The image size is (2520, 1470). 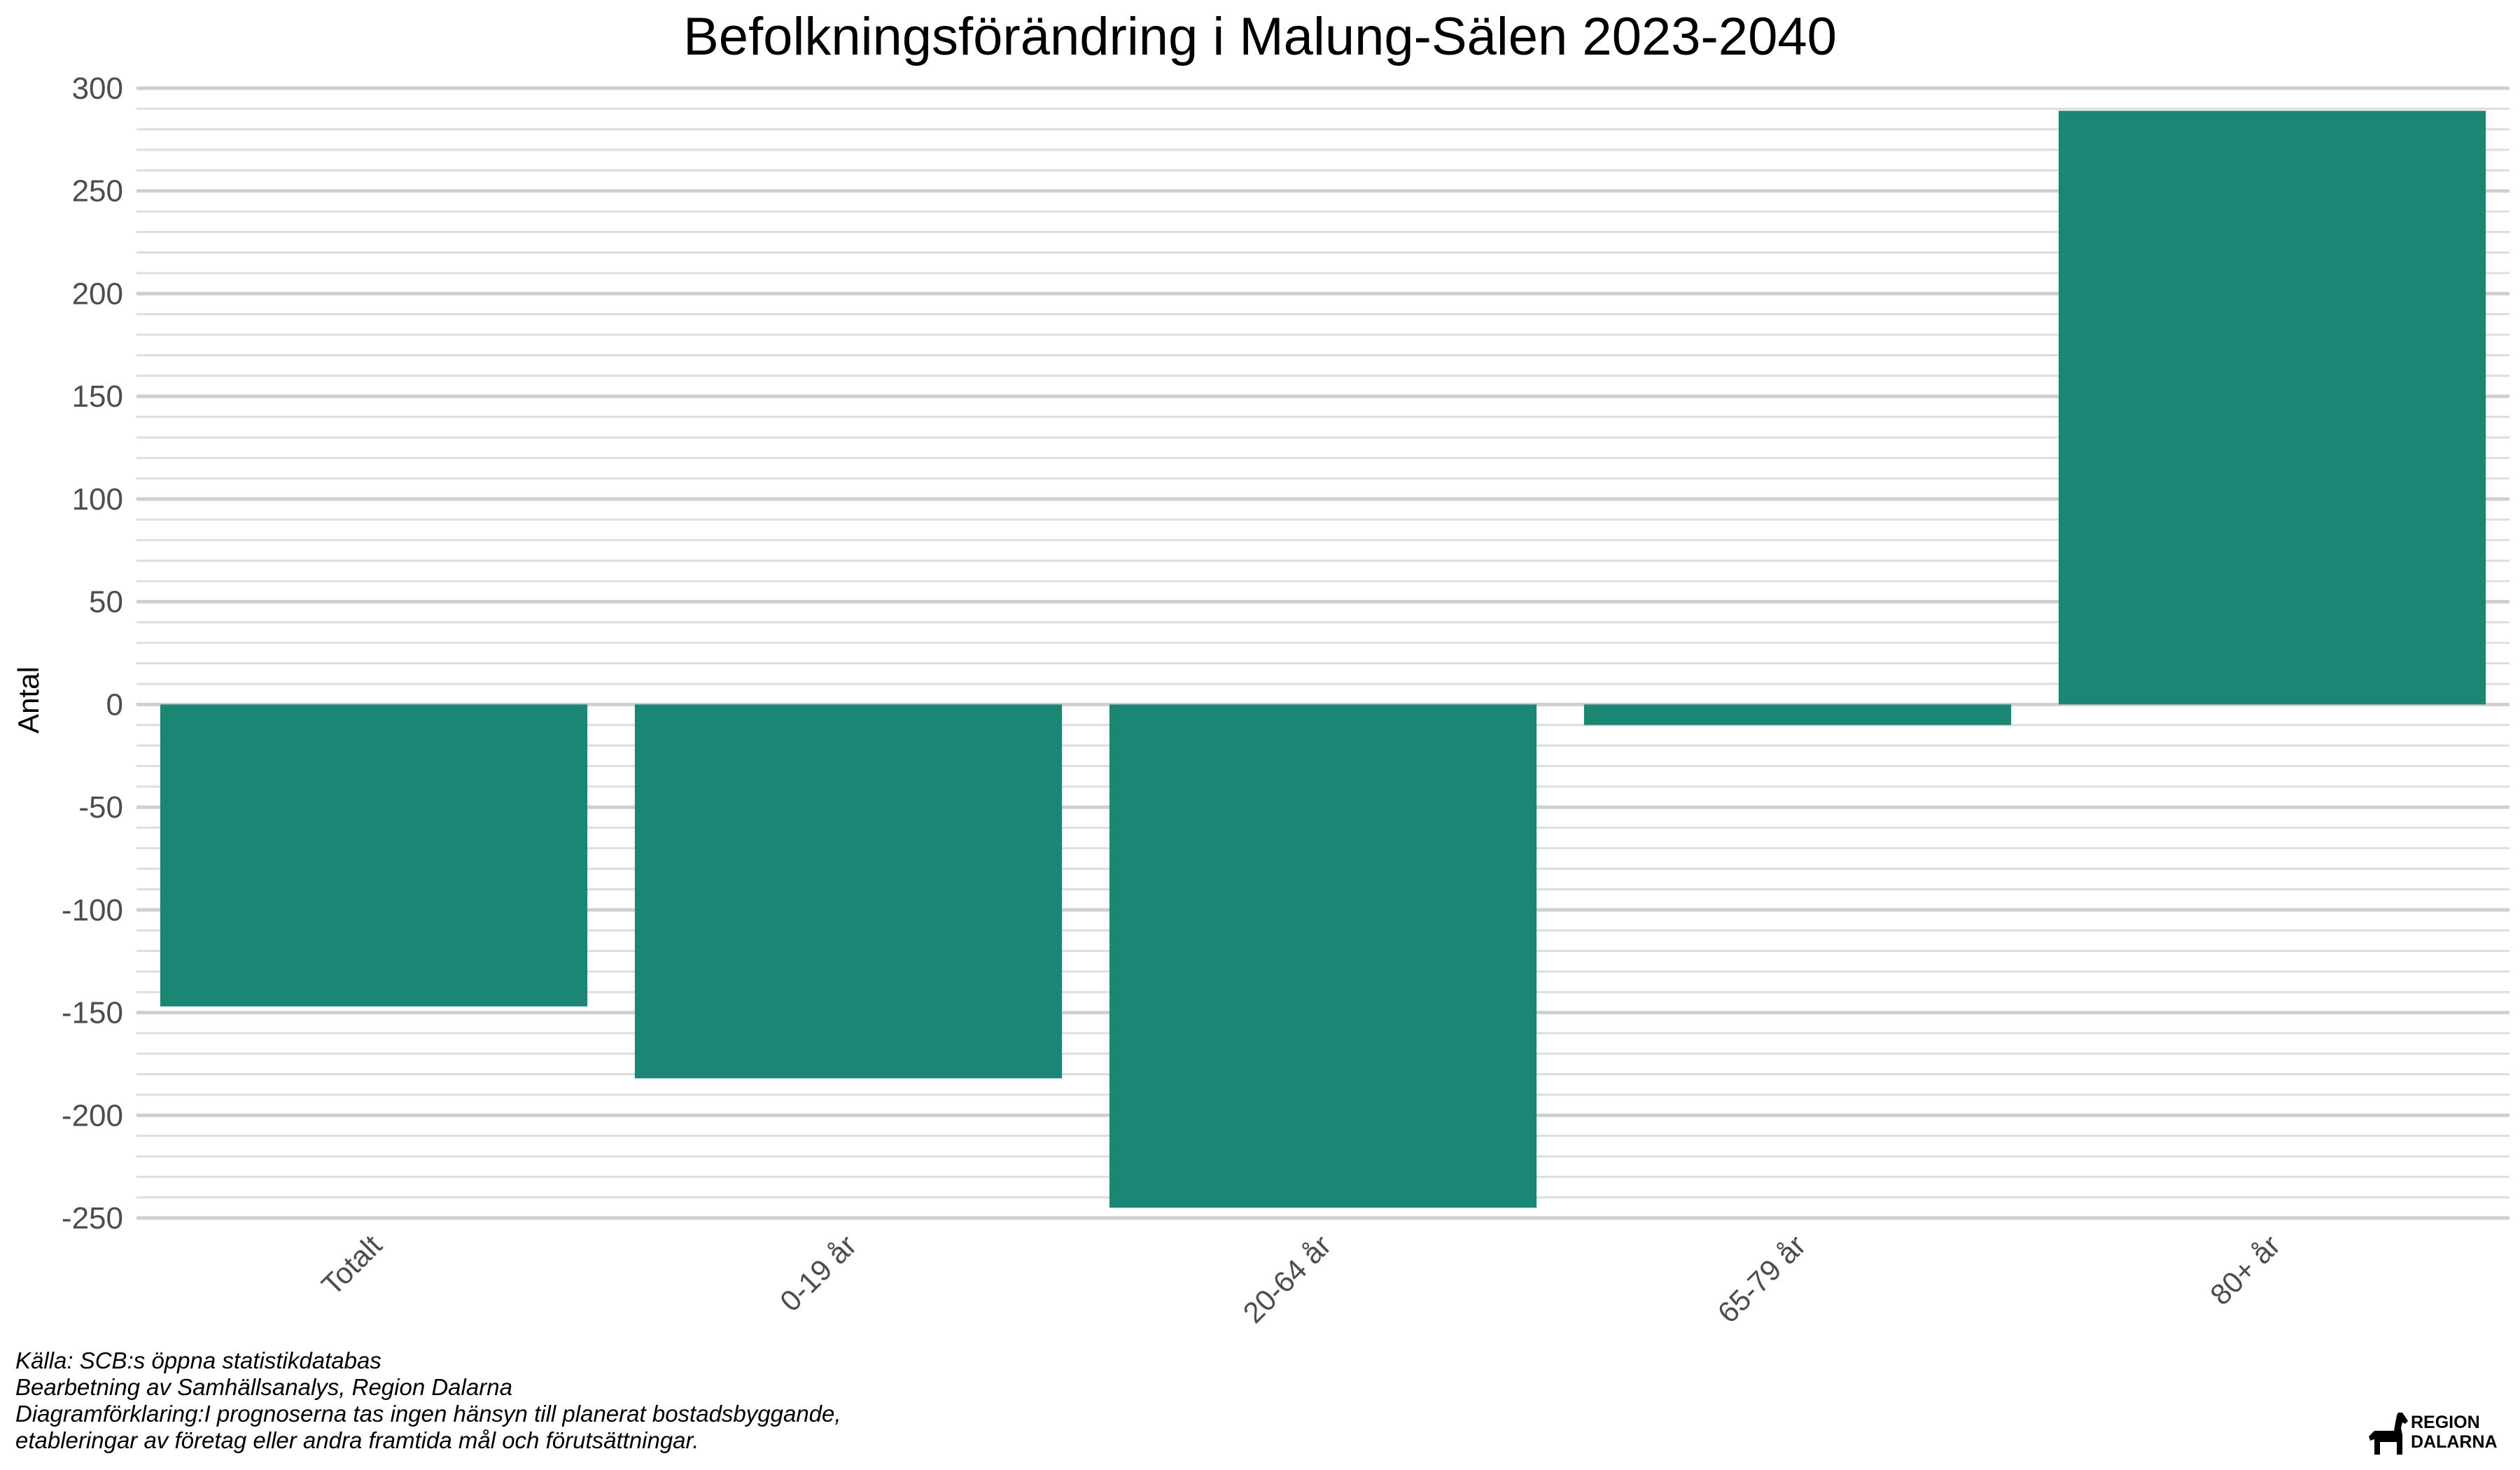 What do you see at coordinates (100, 807) in the screenshot?
I see `y-tick-label: -50` at bounding box center [100, 807].